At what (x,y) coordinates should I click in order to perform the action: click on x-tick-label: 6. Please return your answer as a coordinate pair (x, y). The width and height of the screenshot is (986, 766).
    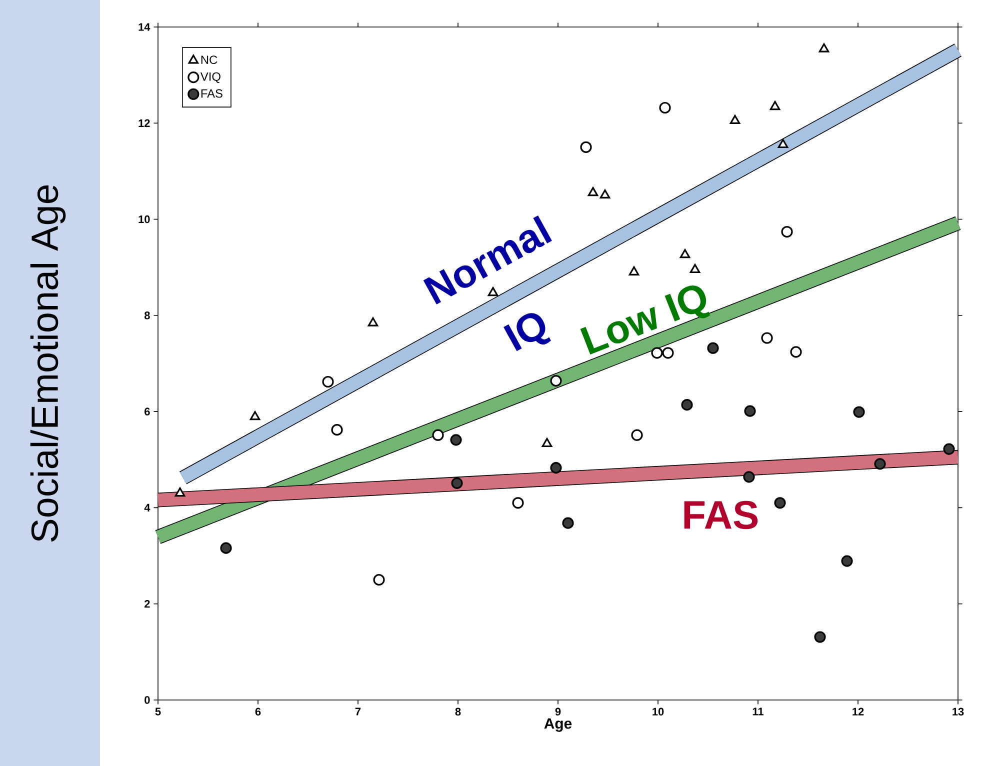
    Looking at the image, I should click on (258, 712).